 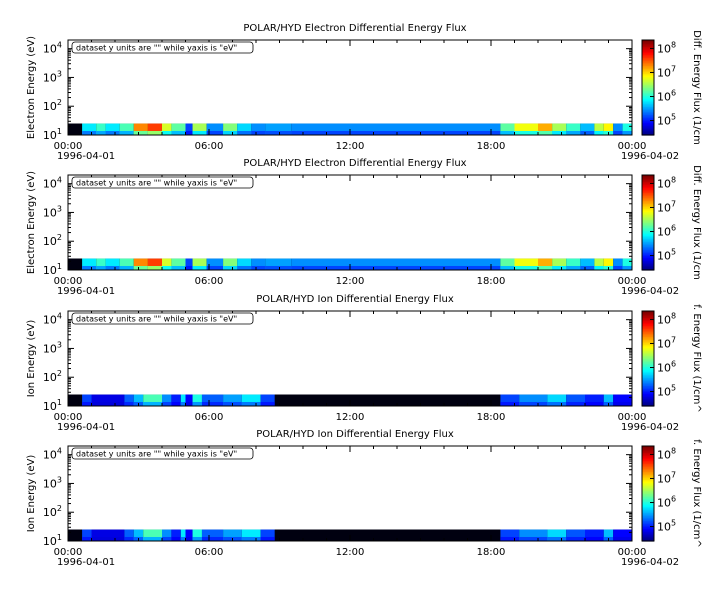 I want to click on y-tick-label-exponent: 4, so click(x=59, y=180).